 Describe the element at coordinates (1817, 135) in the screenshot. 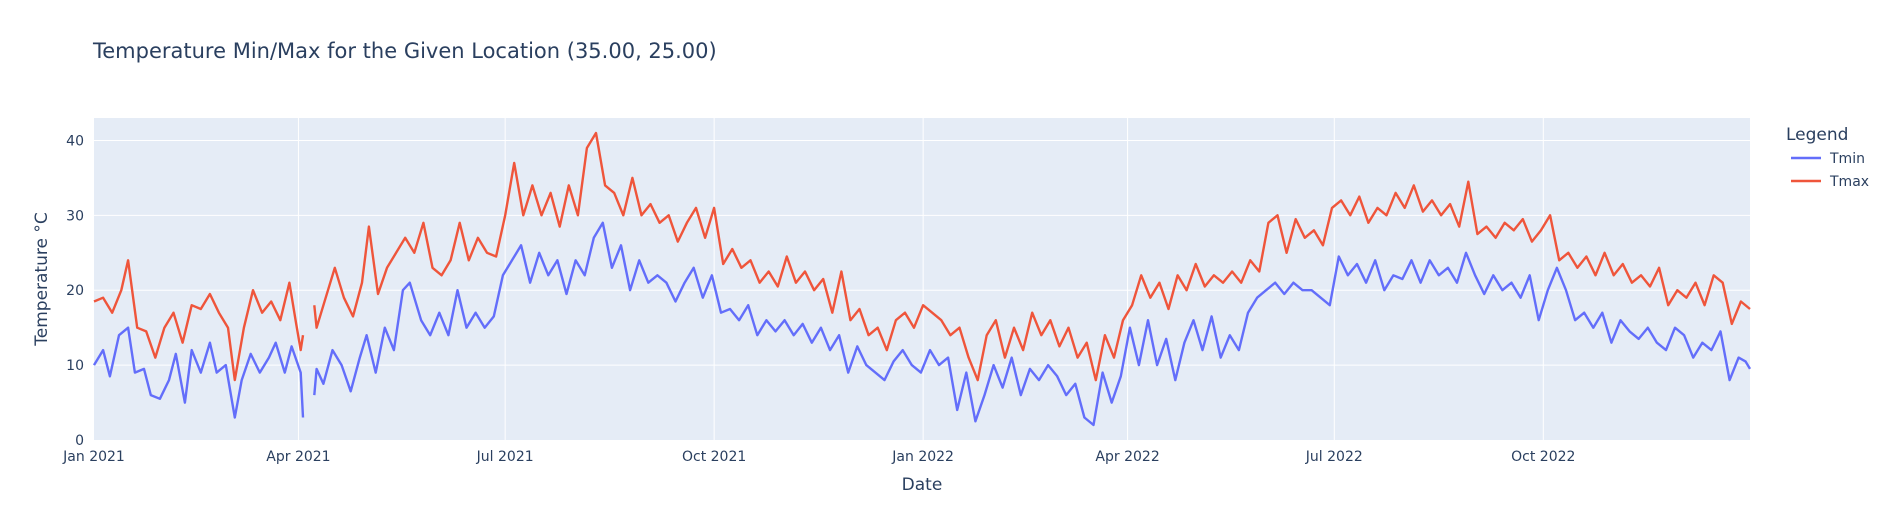

I see `legend-title: Legend` at that location.